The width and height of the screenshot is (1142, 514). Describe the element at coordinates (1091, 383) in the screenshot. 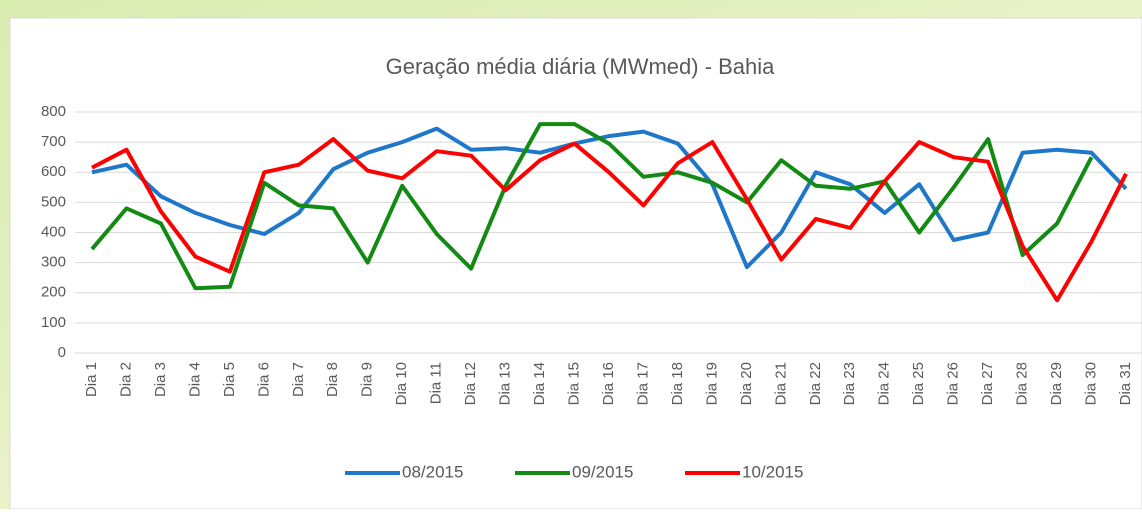

I see `x-tick-label: Dia 30` at that location.